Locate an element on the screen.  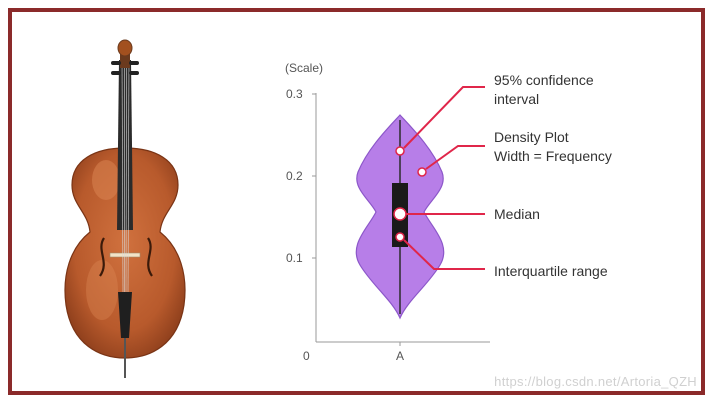
cello-highlight-upper is located at coordinates (106, 180).